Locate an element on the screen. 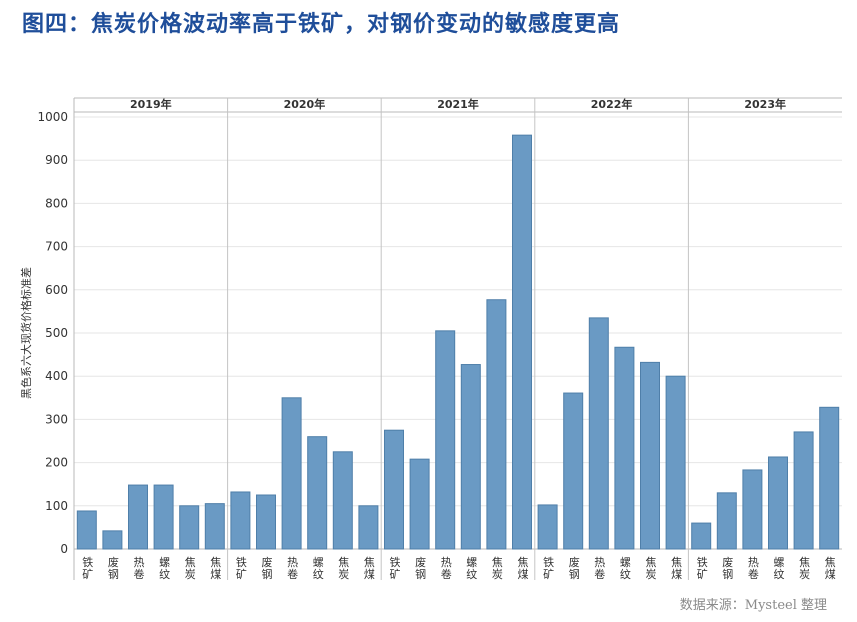 This screenshot has height=622, width=857. y-tick-label: 300 is located at coordinates (56, 419).